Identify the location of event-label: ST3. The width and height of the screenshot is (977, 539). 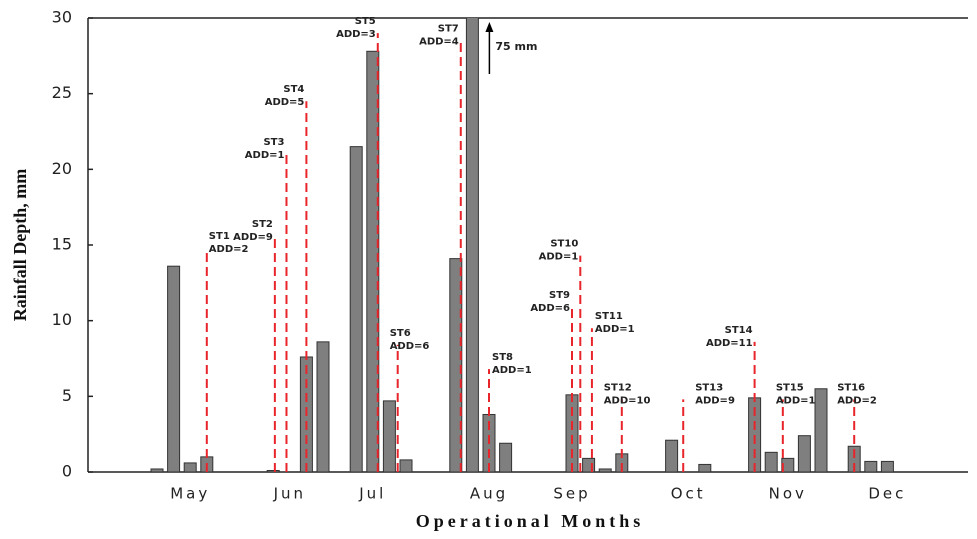
(273, 142).